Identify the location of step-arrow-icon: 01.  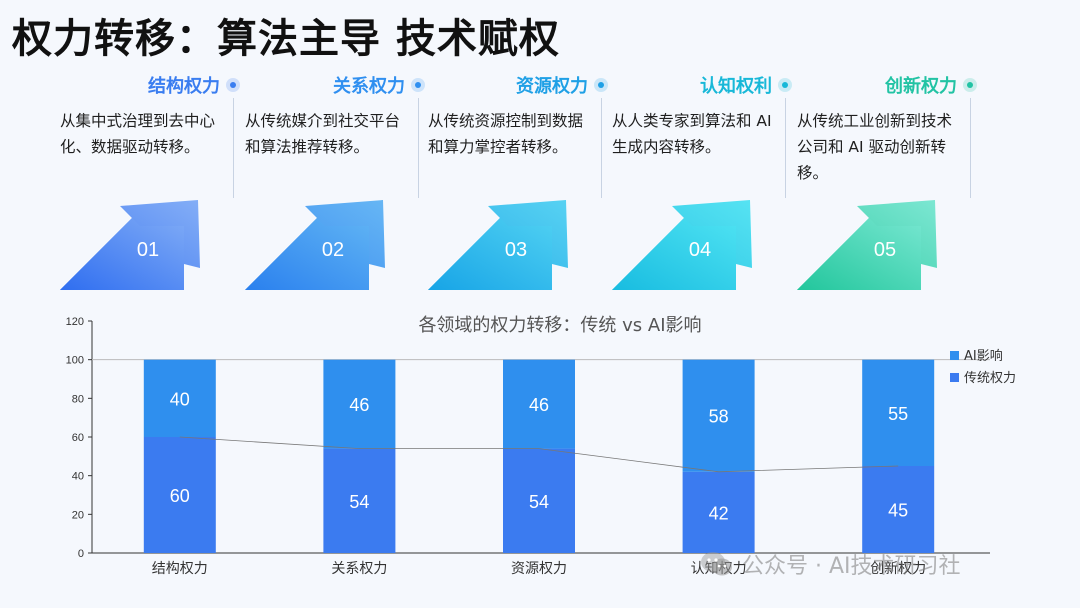
(130, 245).